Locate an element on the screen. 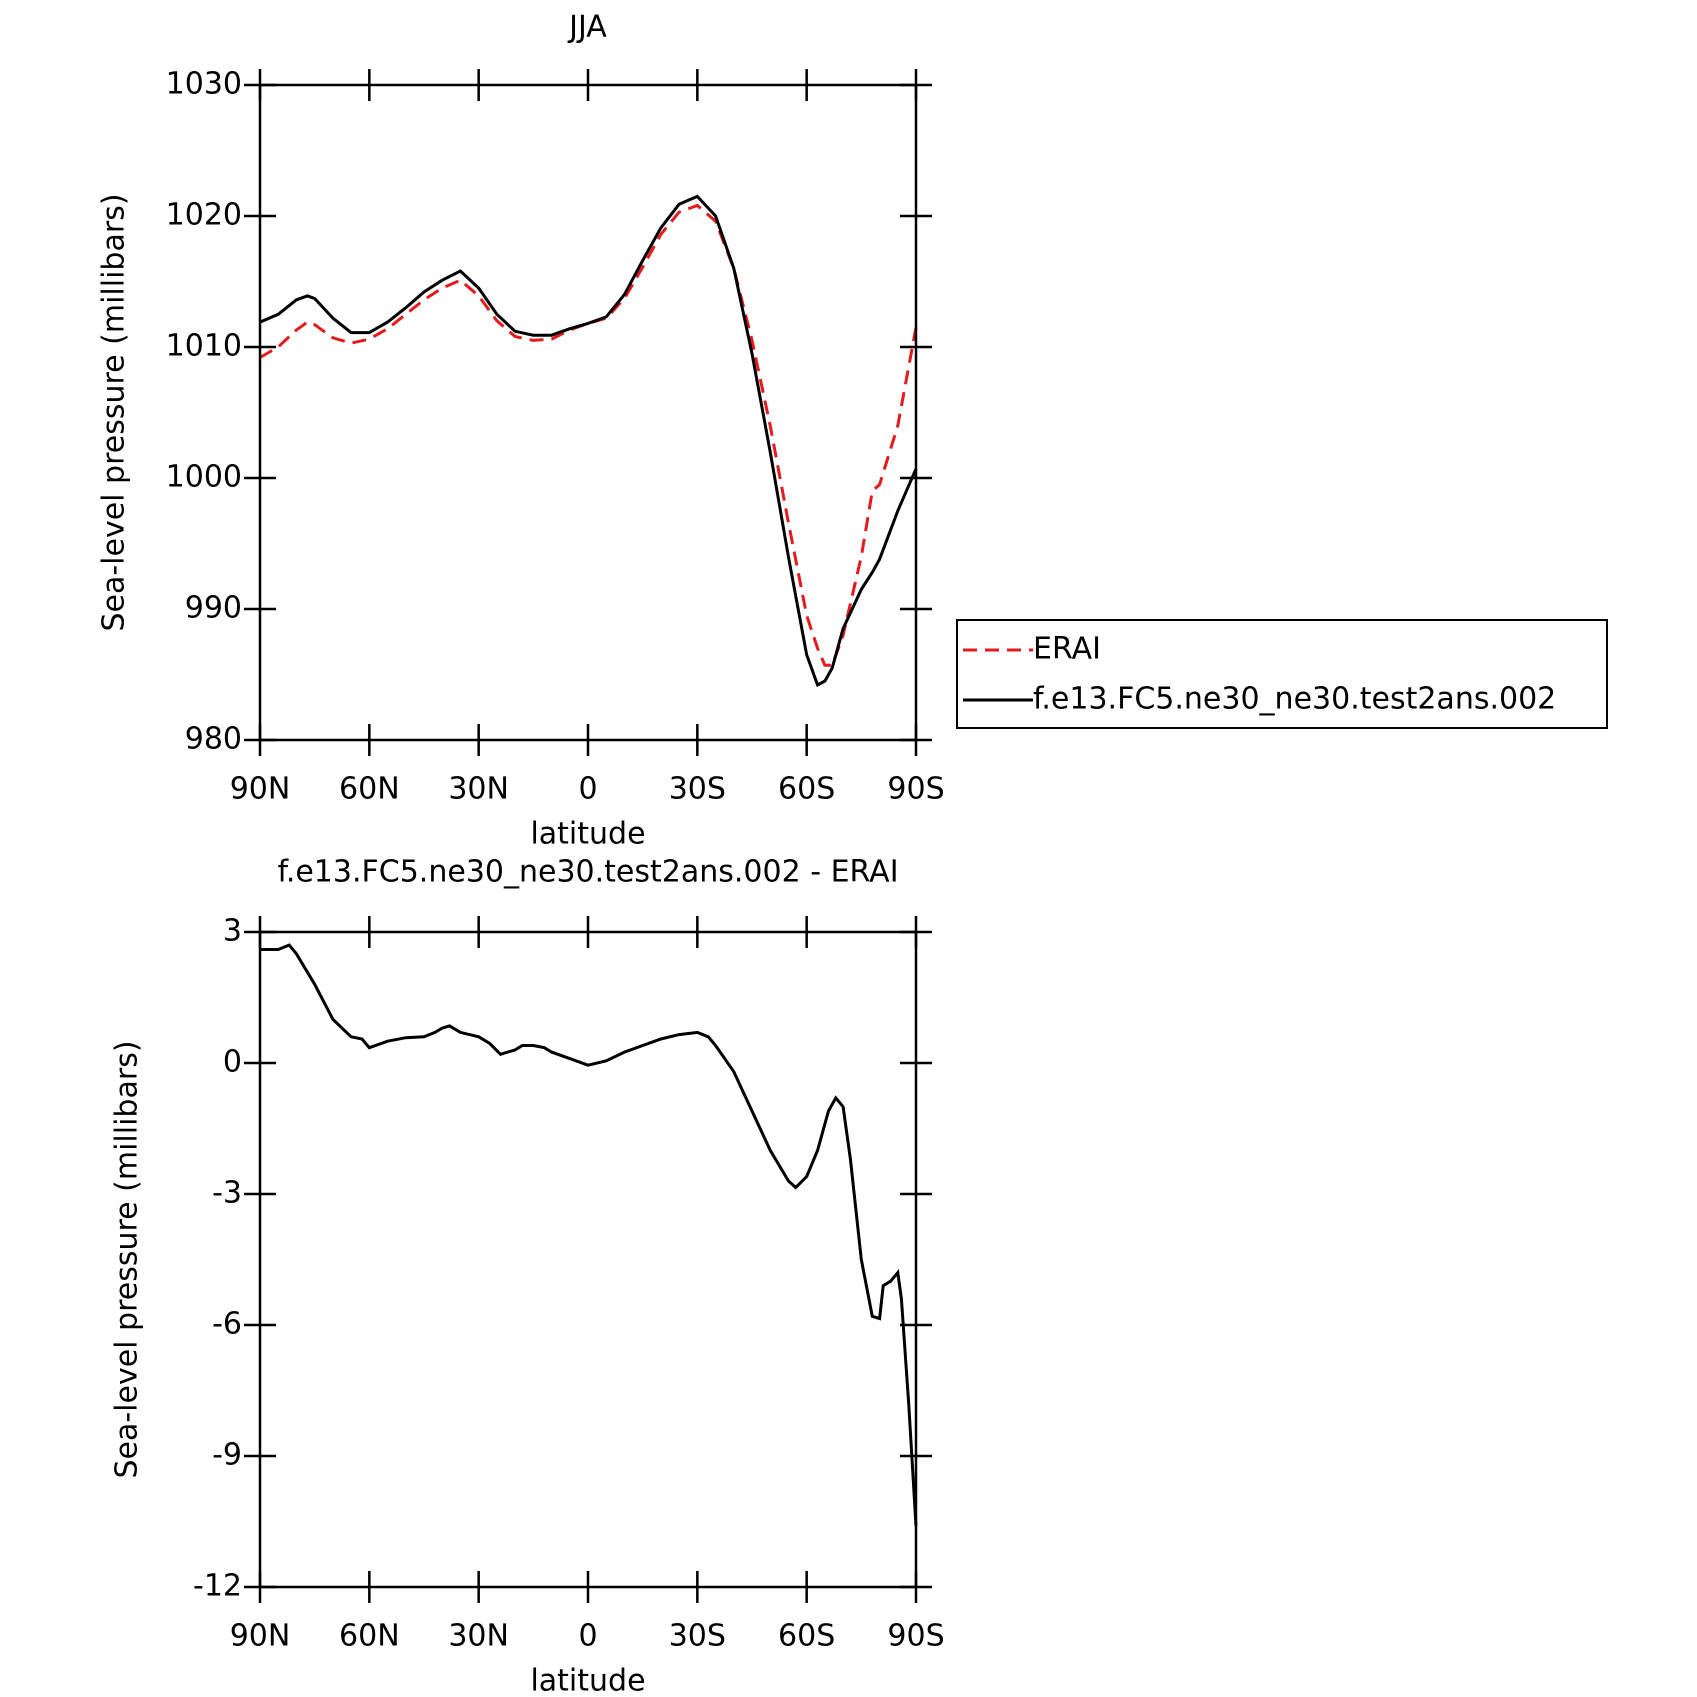  y-tick-label: 3 is located at coordinates (232, 931).